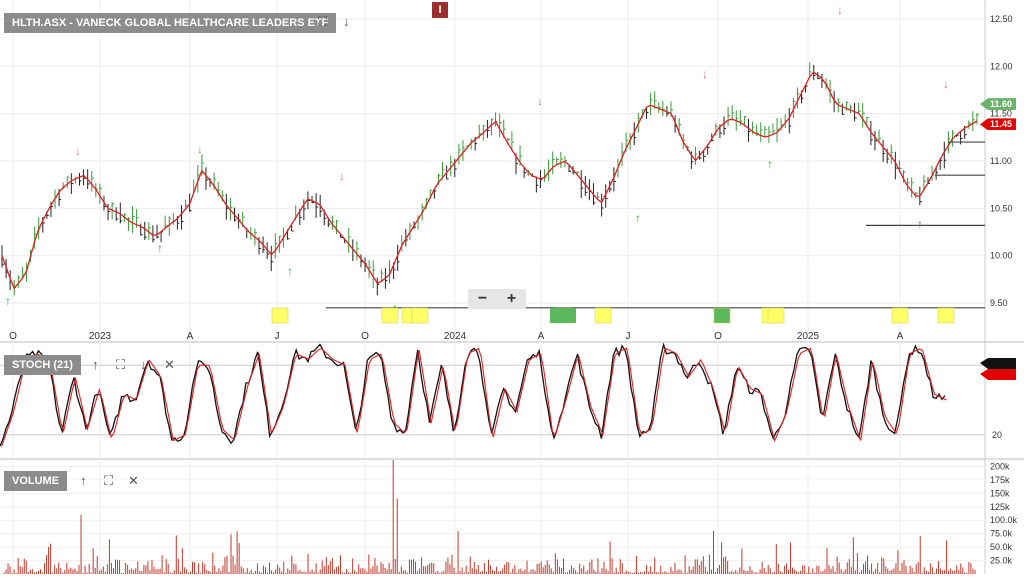  Describe the element at coordinates (323, 21) in the screenshot. I see `main-expand-icon: ⛶` at that location.